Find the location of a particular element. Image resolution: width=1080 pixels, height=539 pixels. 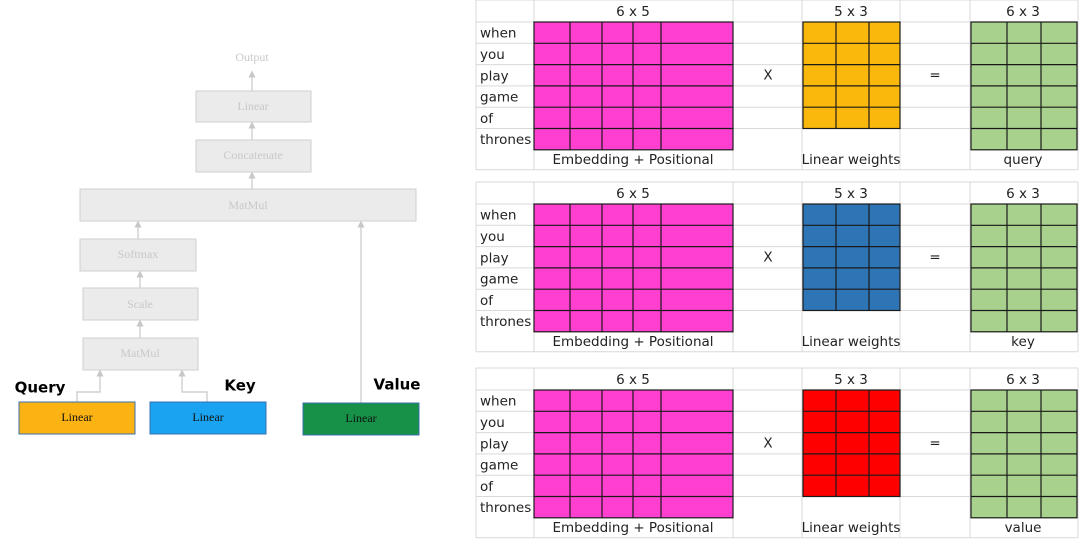

block-label: Scale is located at coordinates (140, 304).